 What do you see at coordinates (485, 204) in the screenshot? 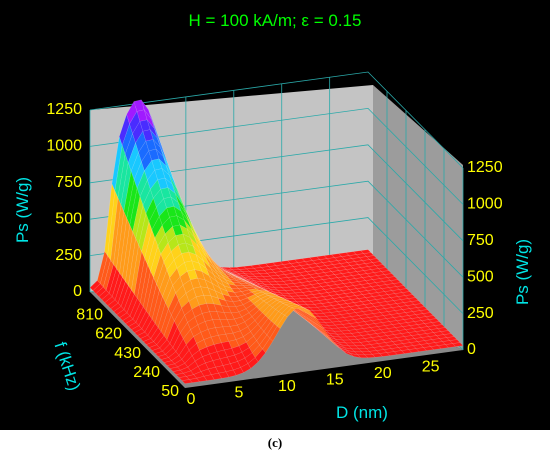
I see `z-tick-label-right: 1000` at bounding box center [485, 204].